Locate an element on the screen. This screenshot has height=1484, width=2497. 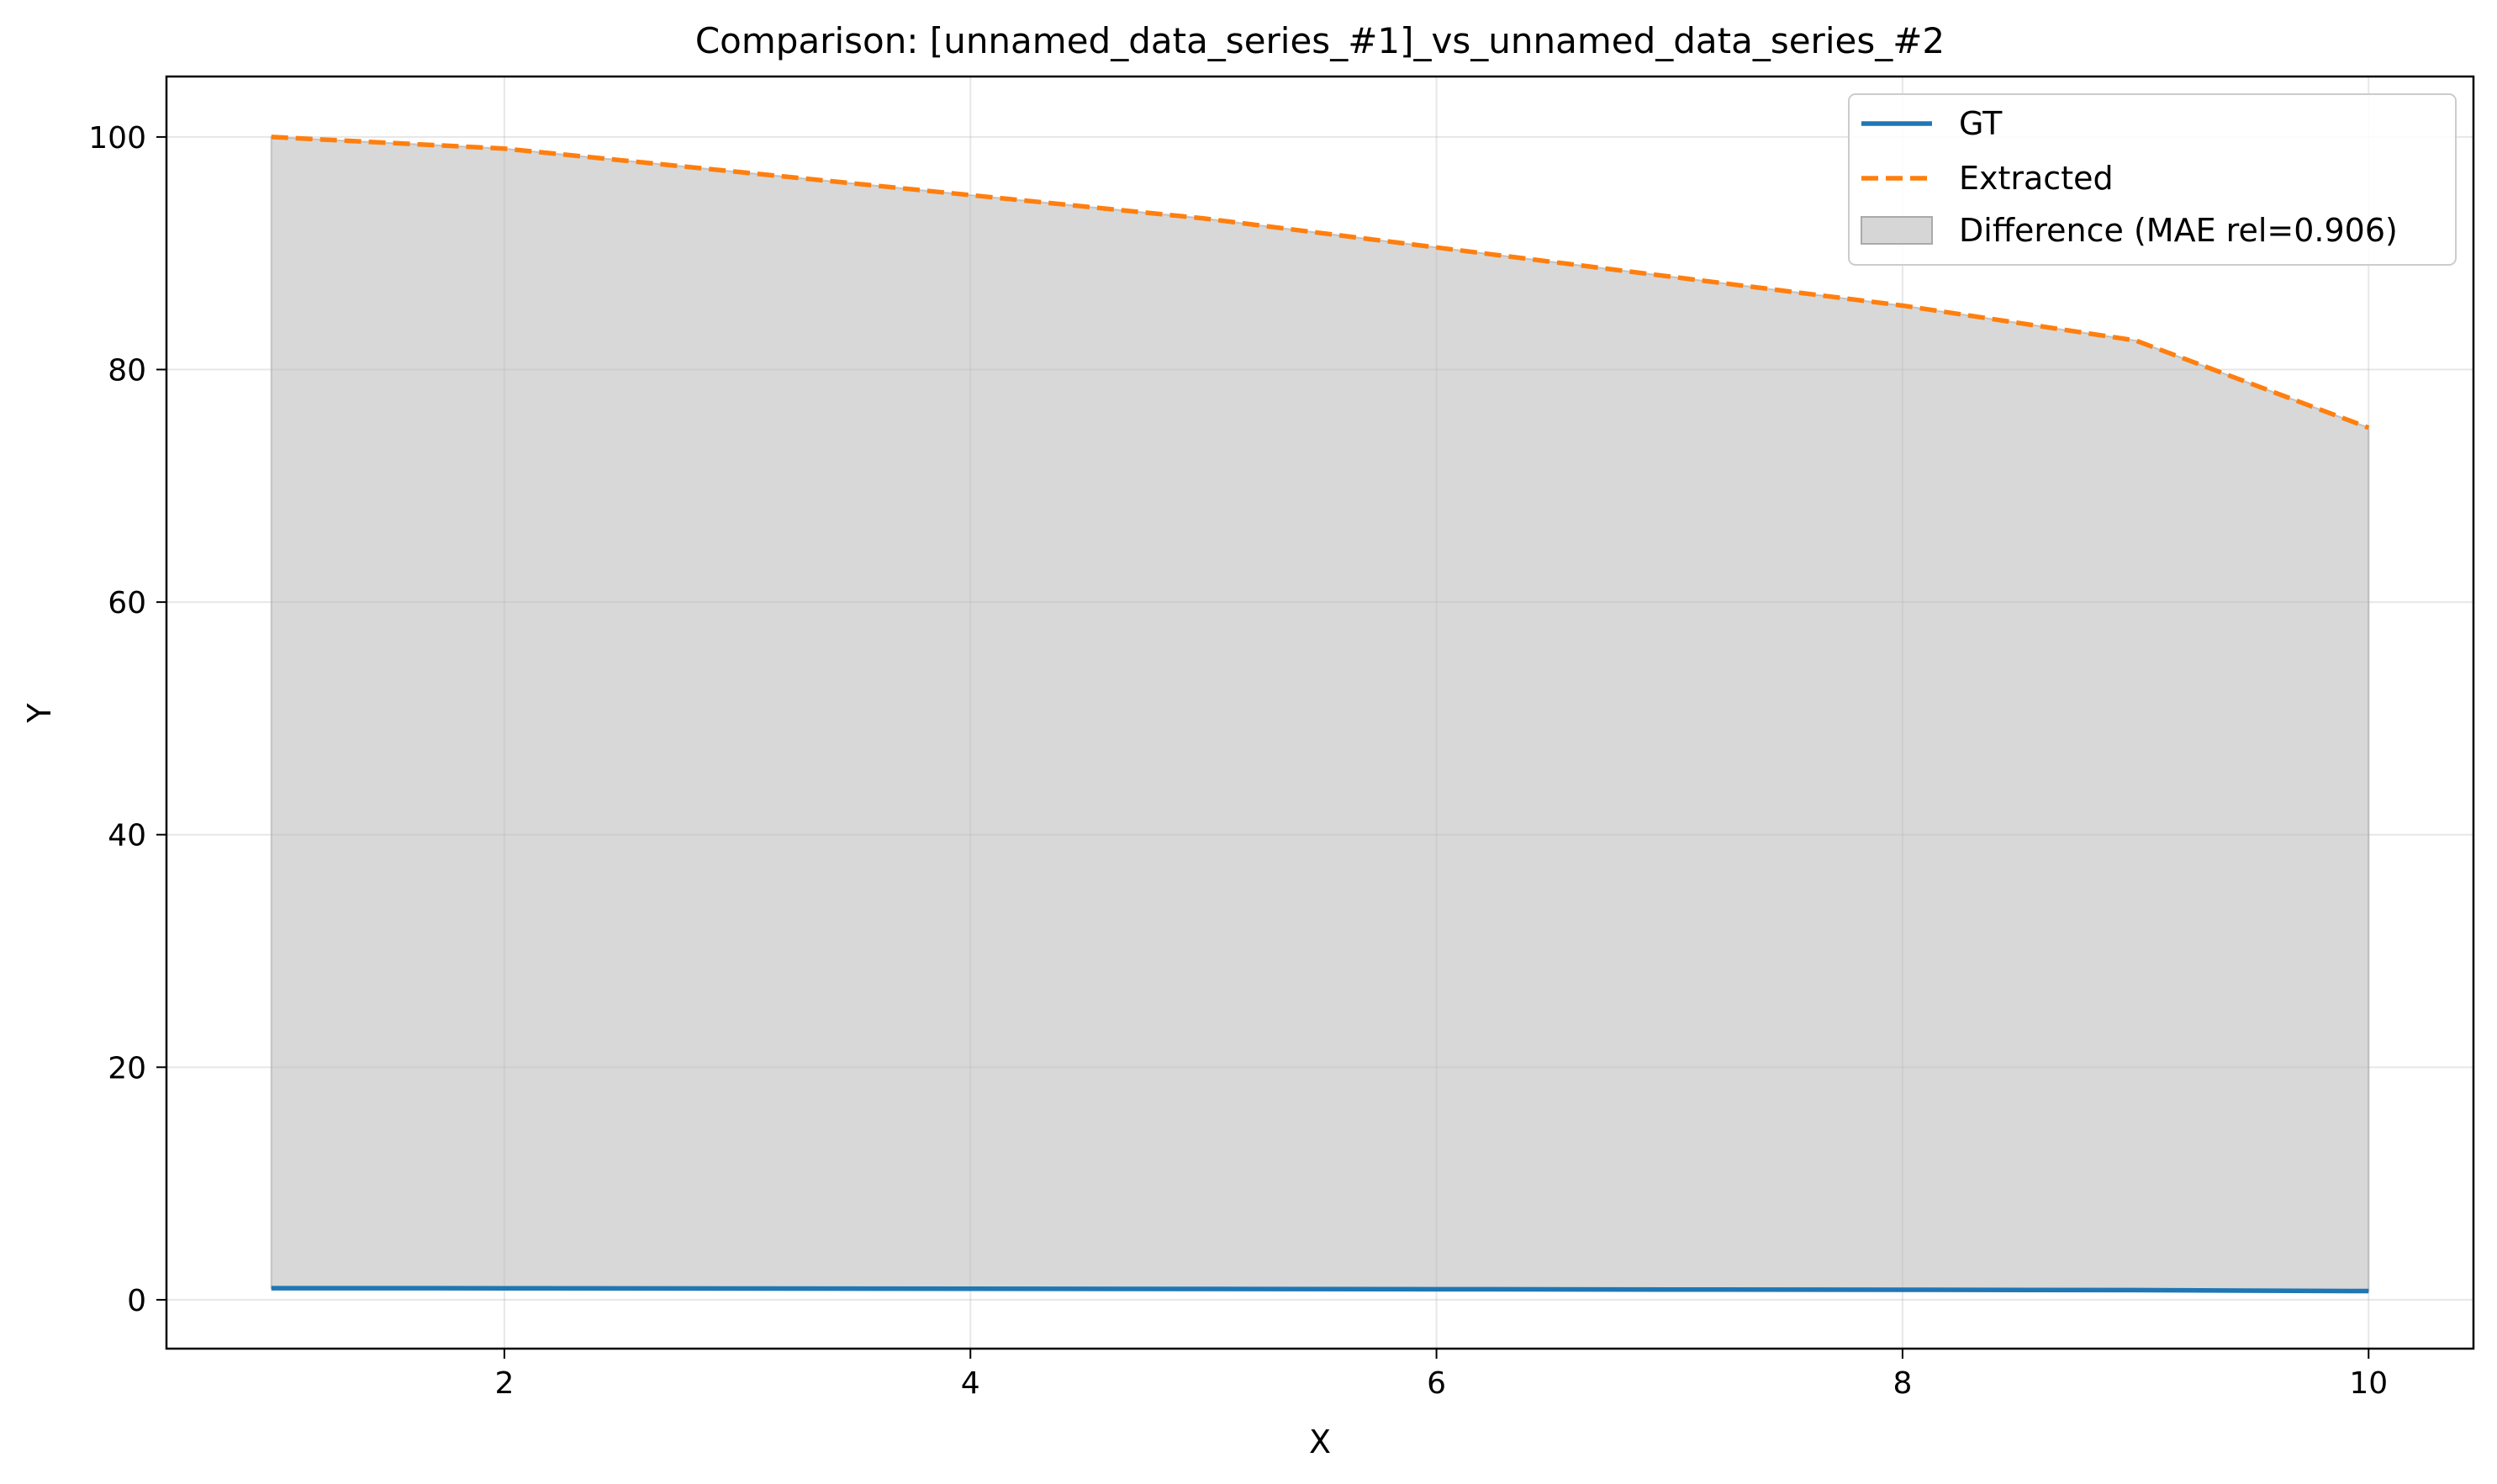
legend: GT Extracted Difference (MAE rel=0.906) is located at coordinates (2152, 179).